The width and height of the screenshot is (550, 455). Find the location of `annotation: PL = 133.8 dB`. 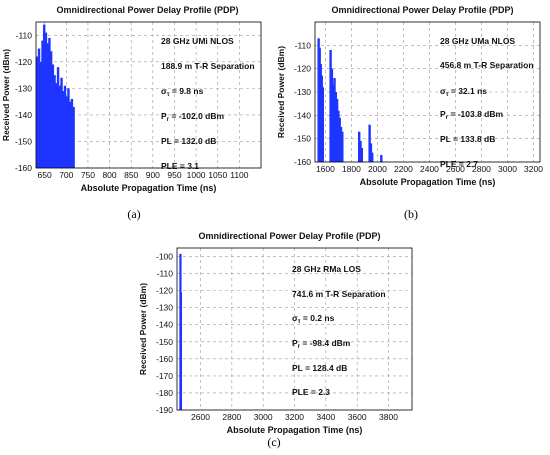

annotation: PL = 133.8 dB is located at coordinates (467, 139).